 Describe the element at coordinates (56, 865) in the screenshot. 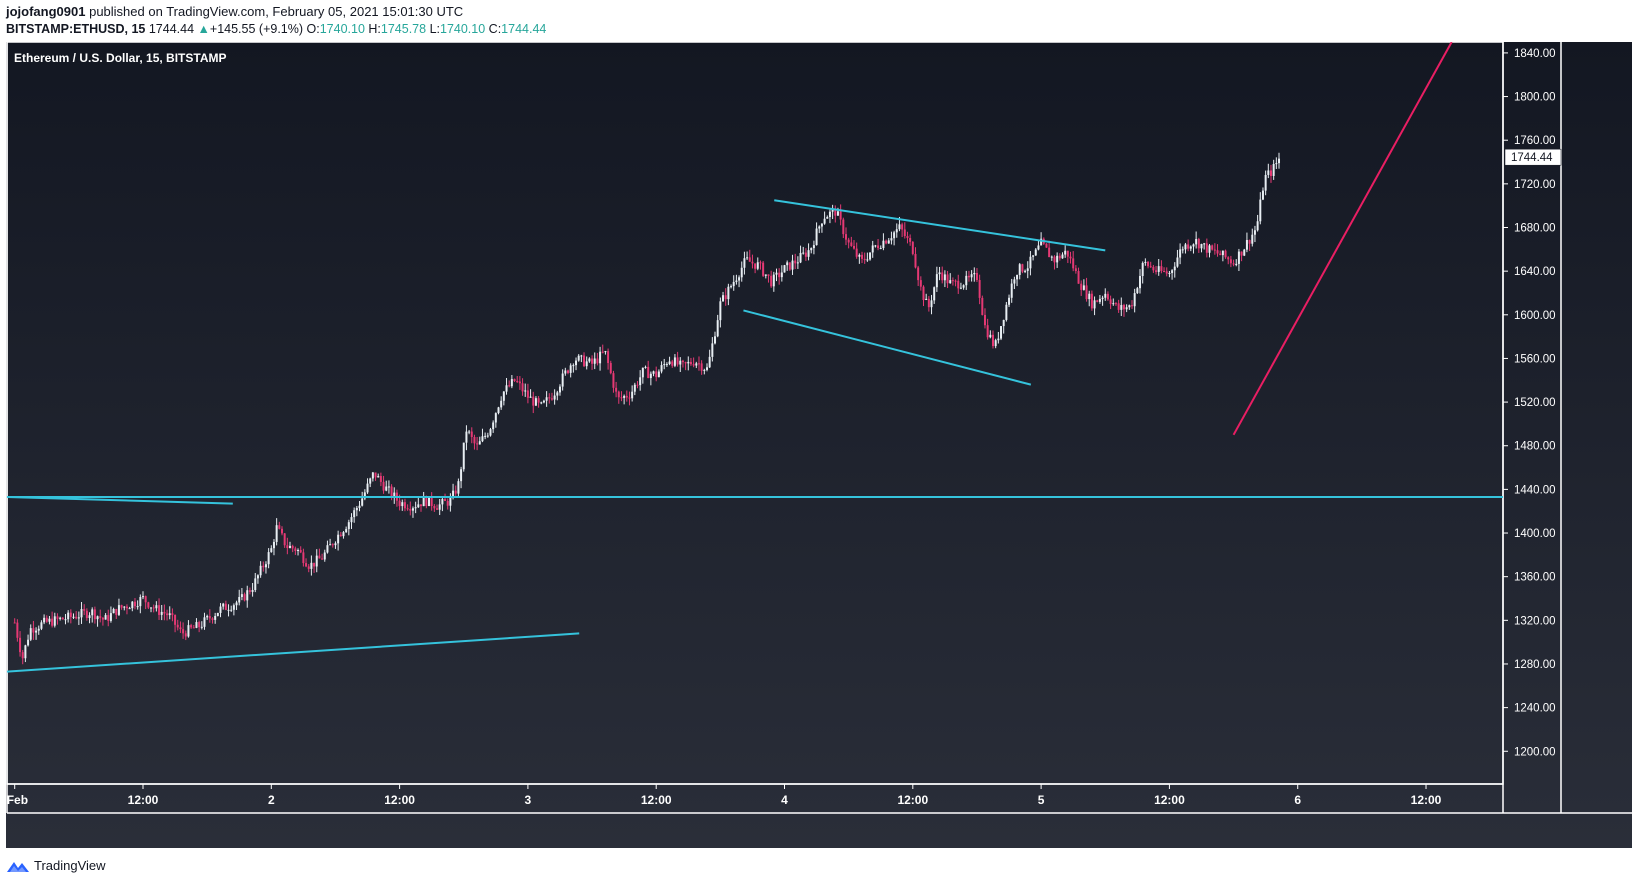

I see `footer-brand: TradingView` at that location.